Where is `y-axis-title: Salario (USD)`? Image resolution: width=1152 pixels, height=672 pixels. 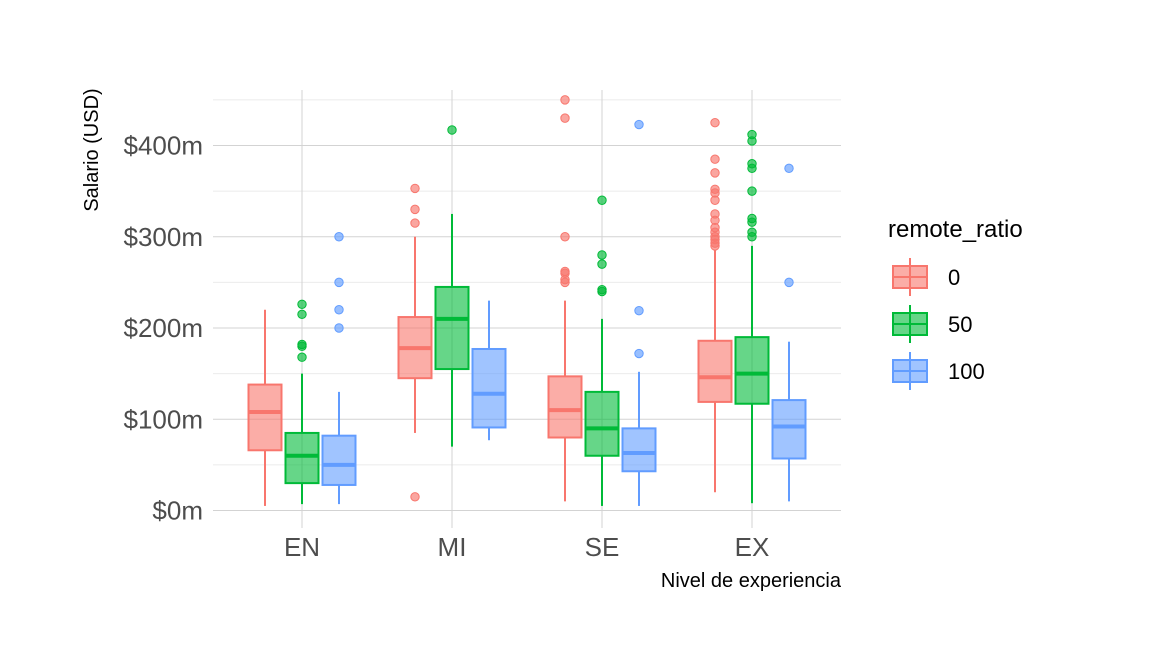
y-axis-title: Salario (USD) is located at coordinates (92, 149).